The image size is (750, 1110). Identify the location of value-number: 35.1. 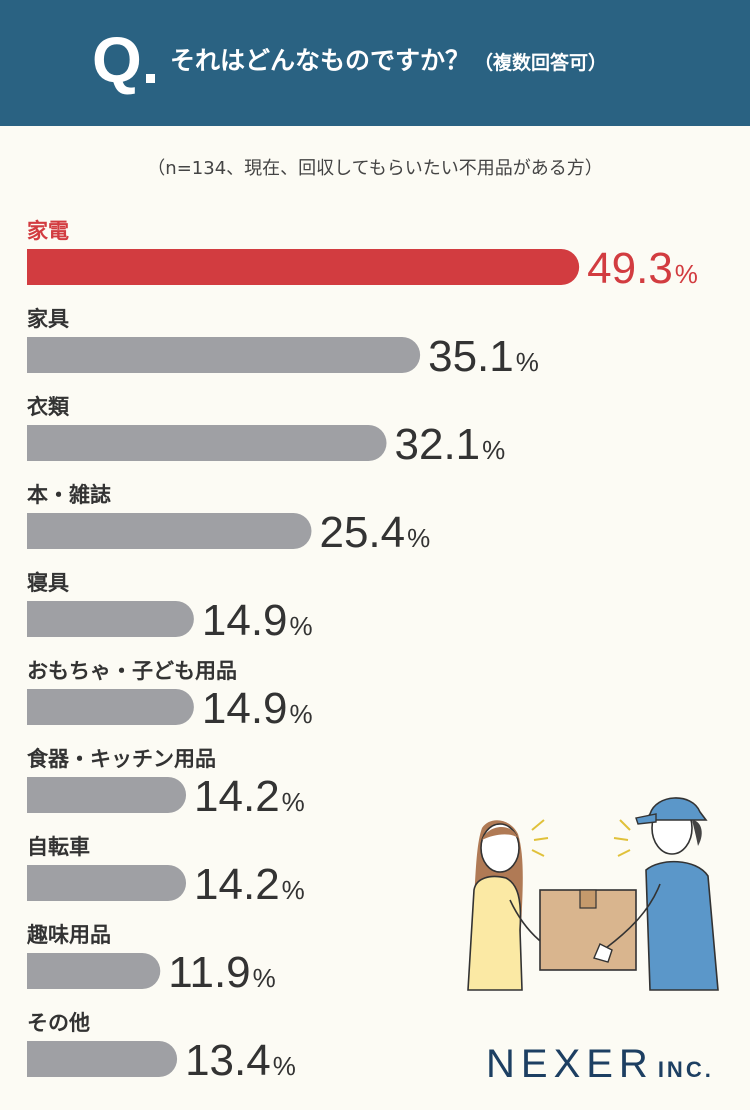
(471, 356).